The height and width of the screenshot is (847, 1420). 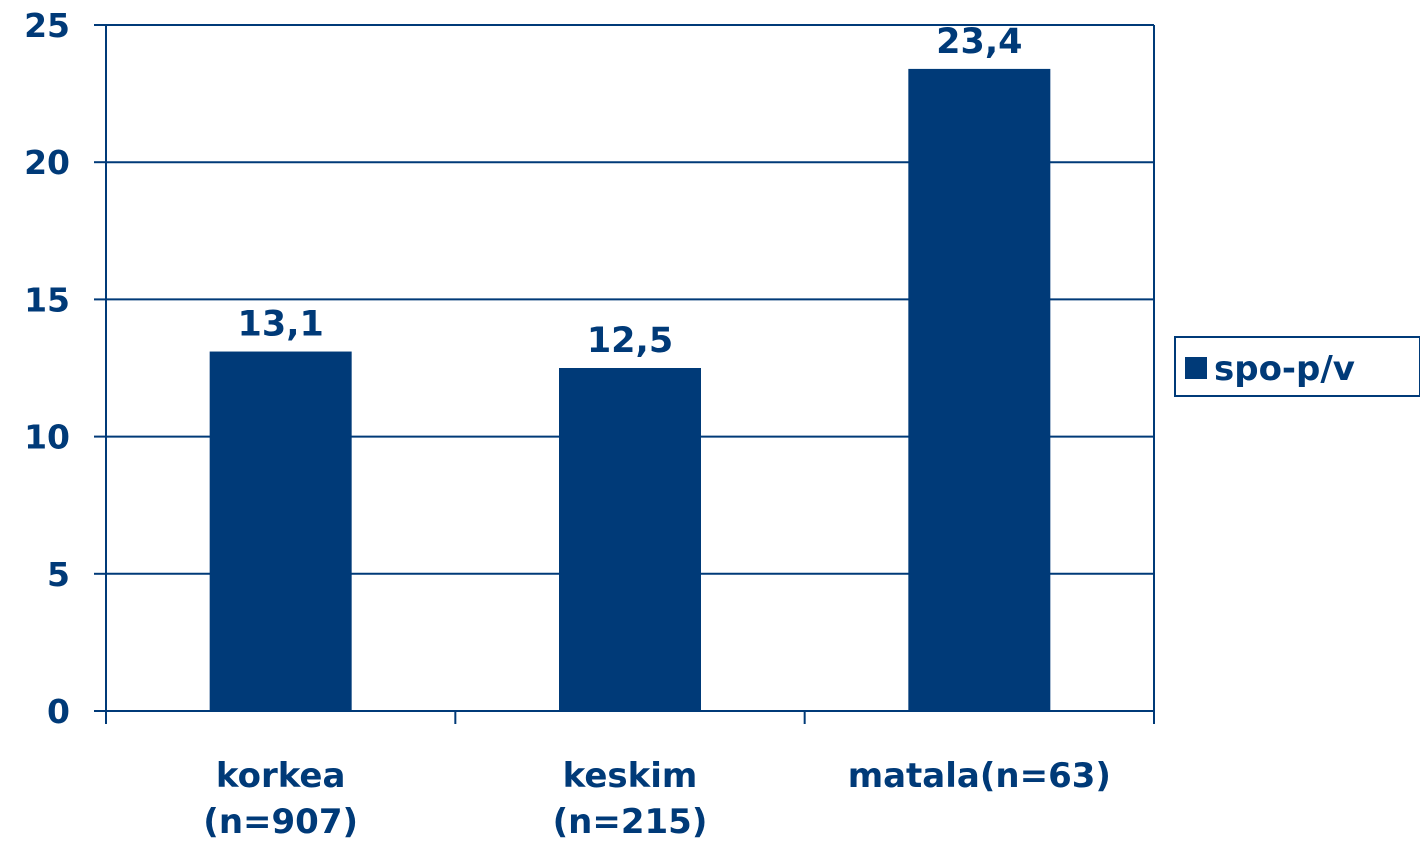 I want to click on x-tick-label: (n=215), so click(x=630, y=822).